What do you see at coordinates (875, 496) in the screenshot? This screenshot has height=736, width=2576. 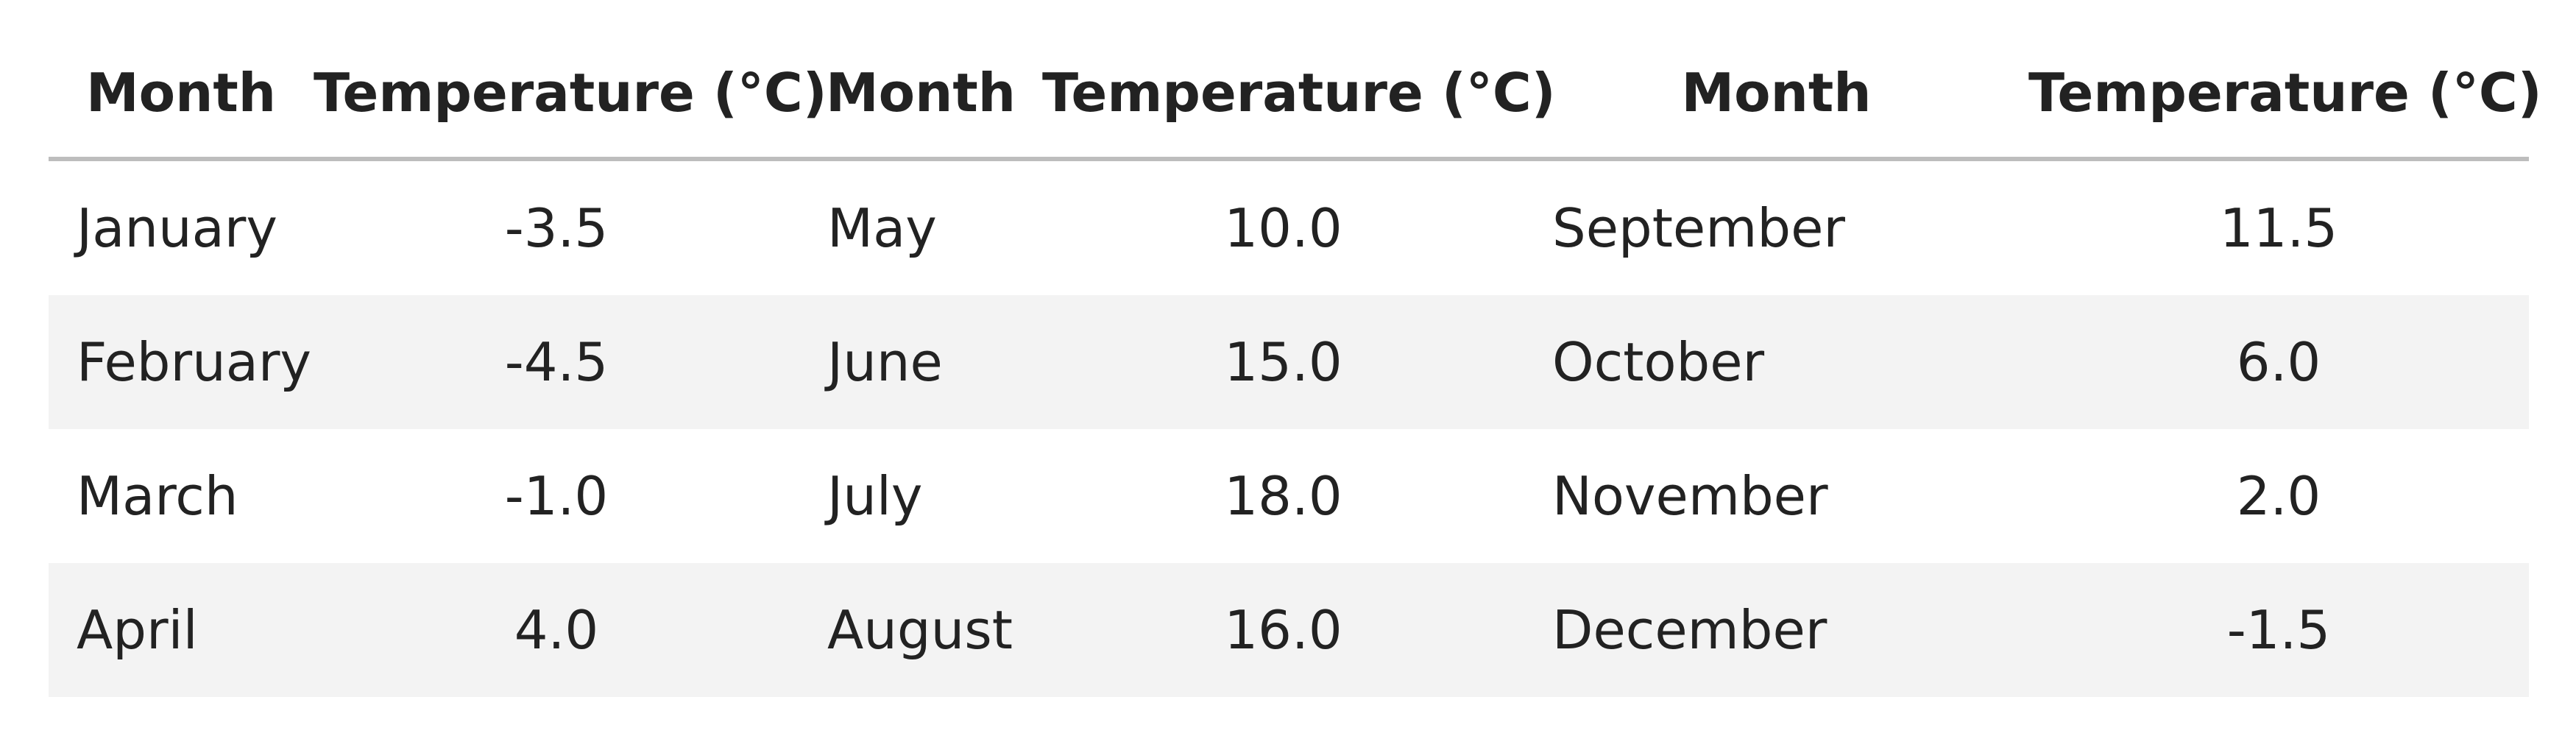 I see `month-cell: July` at bounding box center [875, 496].